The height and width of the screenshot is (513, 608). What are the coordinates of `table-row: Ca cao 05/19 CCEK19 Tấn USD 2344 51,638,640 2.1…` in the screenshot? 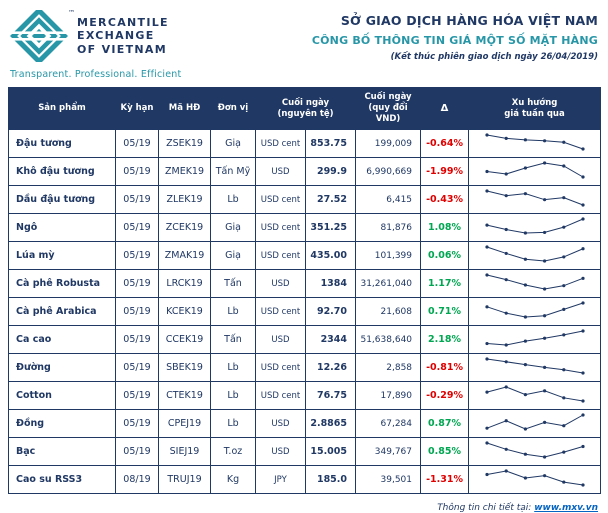 It's located at (305, 340).